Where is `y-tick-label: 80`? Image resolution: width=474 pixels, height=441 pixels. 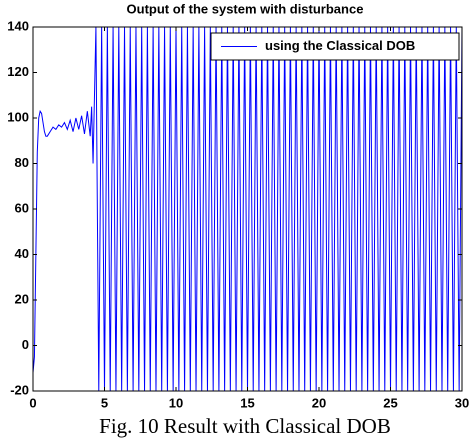 y-tick-label: 80 is located at coordinates (22, 162).